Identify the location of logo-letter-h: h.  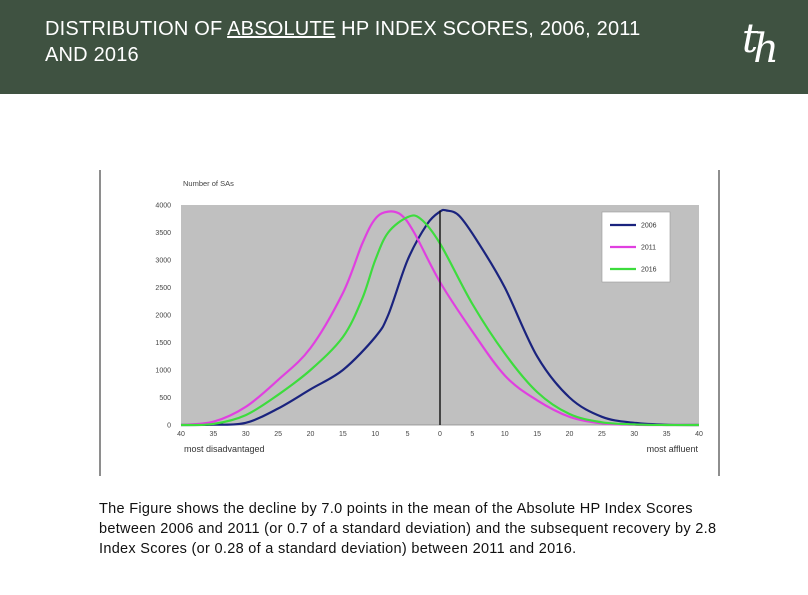
(766, 49).